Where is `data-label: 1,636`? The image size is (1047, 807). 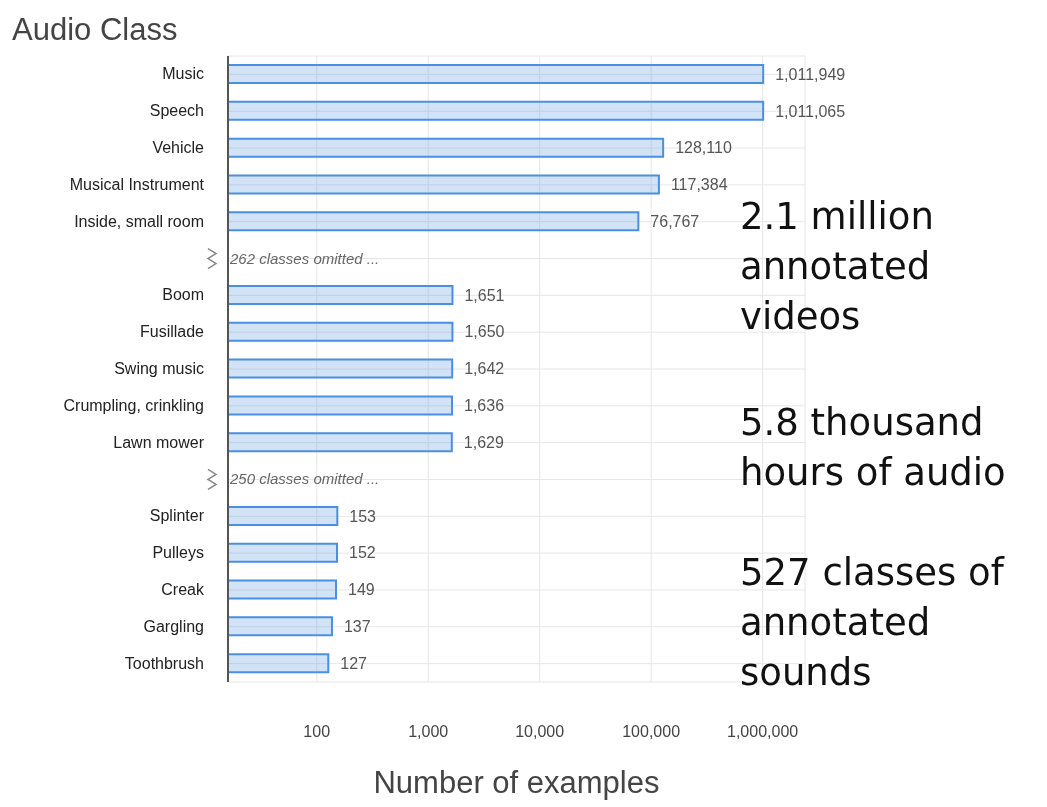 data-label: 1,636 is located at coordinates (484, 406).